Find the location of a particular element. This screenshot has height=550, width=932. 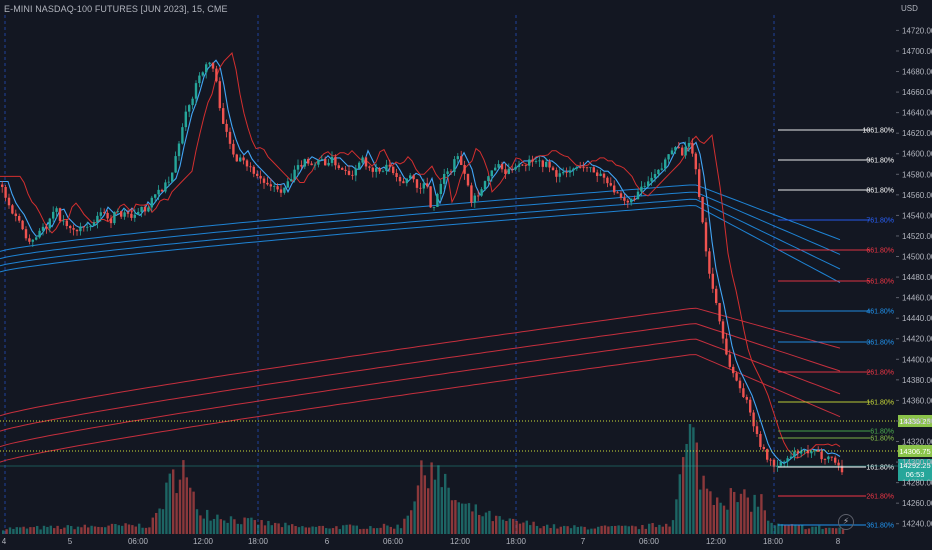

fib-label: 461.80% is located at coordinates (880, 312).